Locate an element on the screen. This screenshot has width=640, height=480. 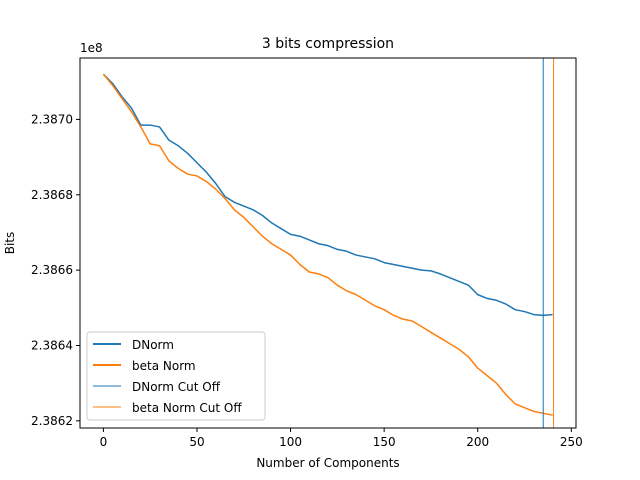
y-tick-label: 2.3864 is located at coordinates (52, 345).